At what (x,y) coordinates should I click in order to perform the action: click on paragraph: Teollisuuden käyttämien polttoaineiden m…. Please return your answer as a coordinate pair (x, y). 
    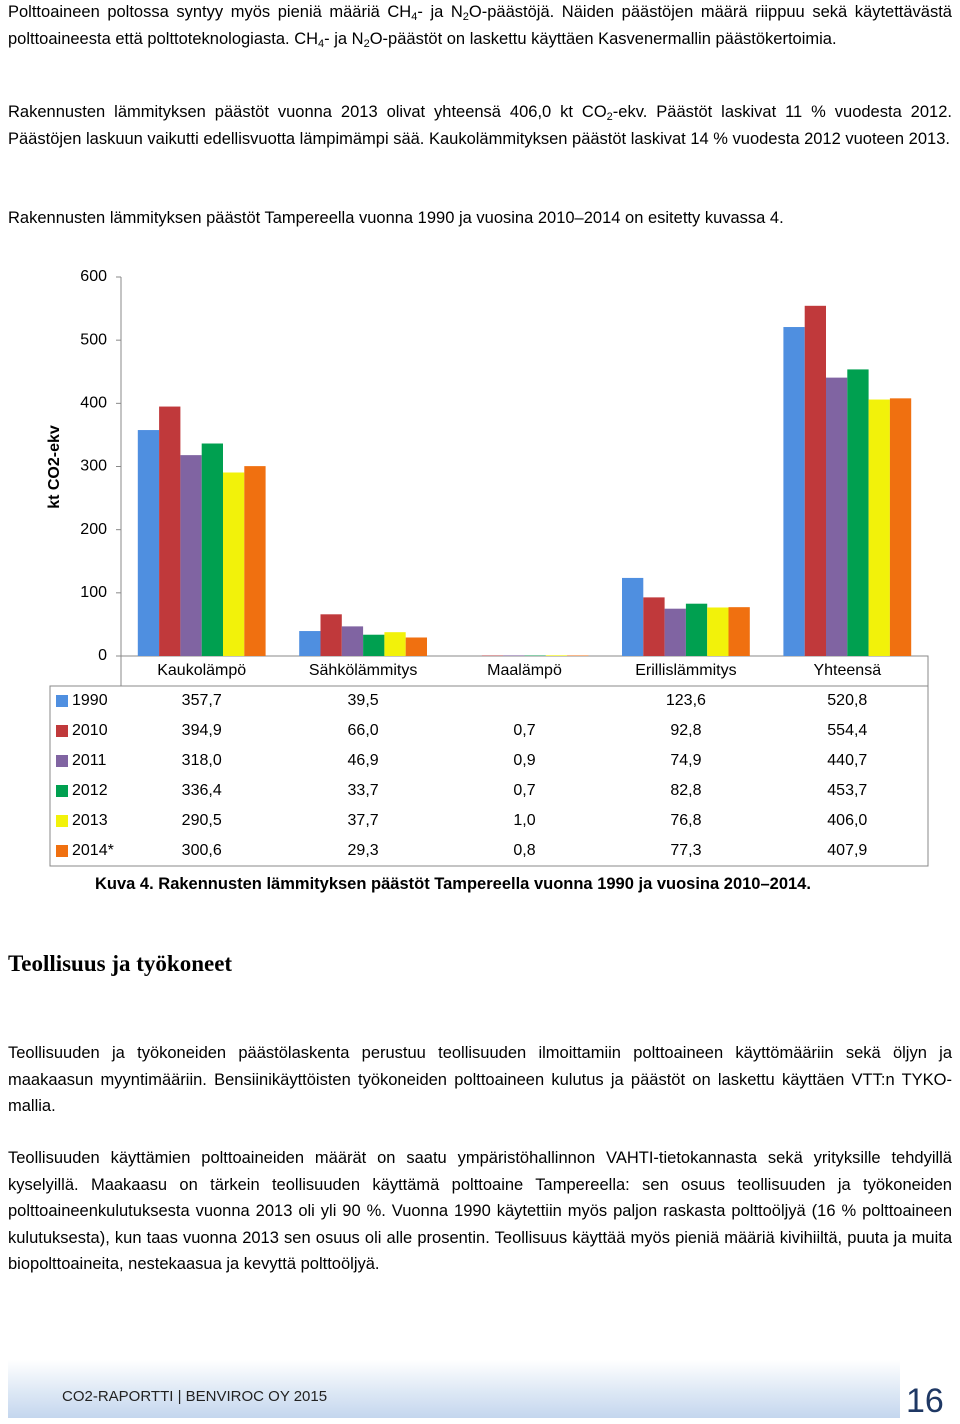
    Looking at the image, I should click on (480, 1211).